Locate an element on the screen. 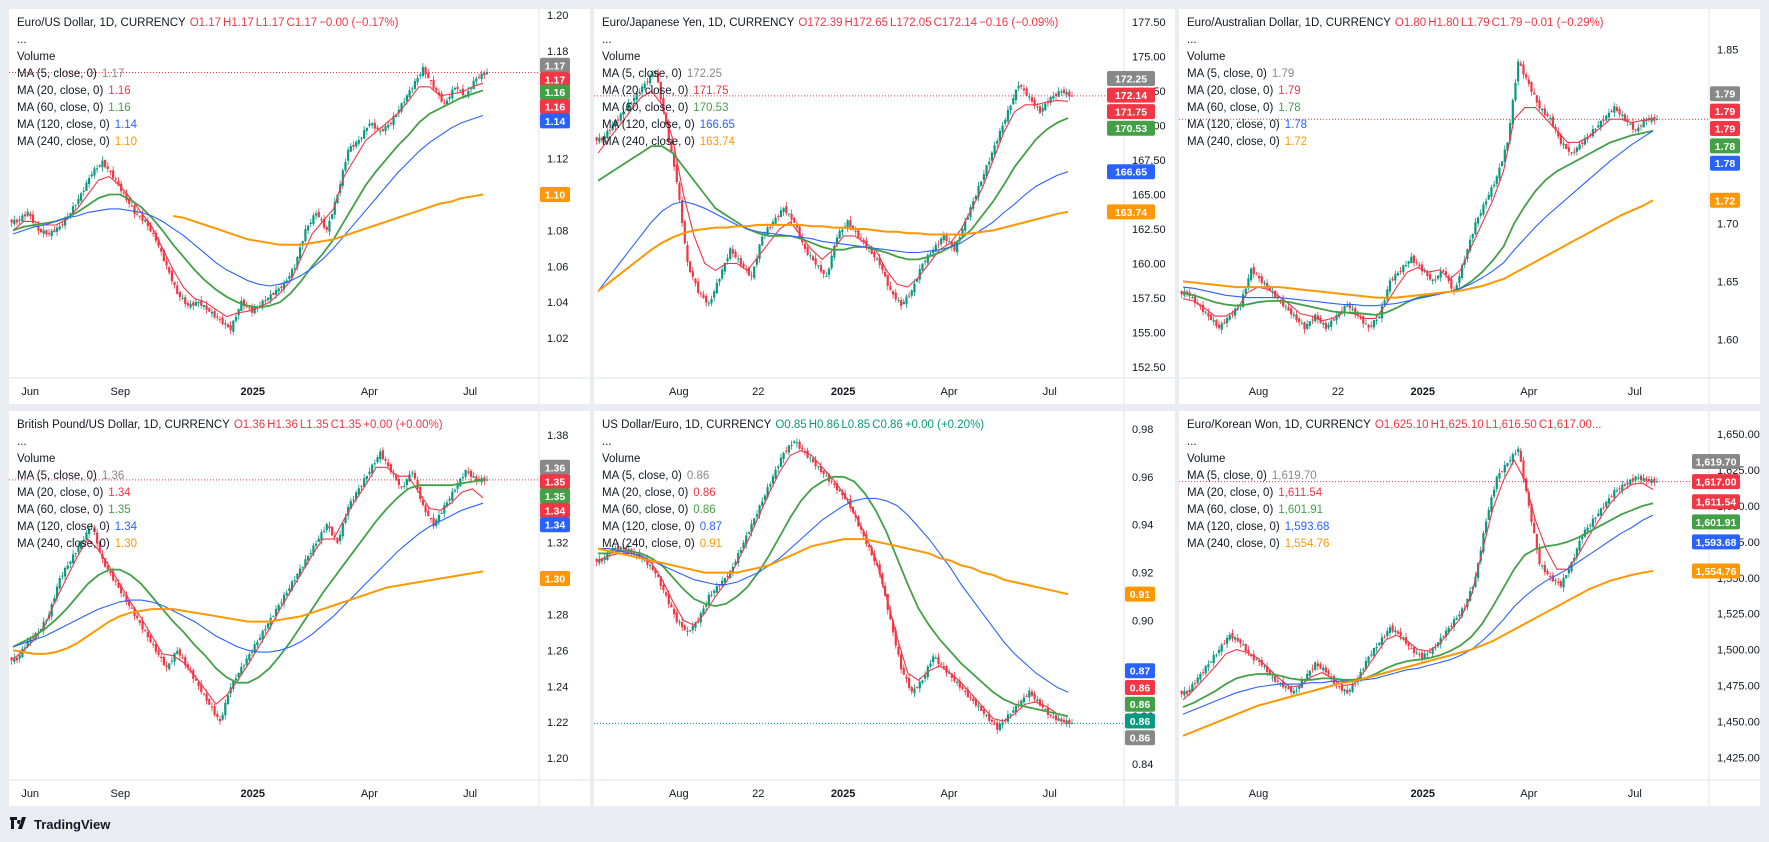 This screenshot has height=842, width=1769. price-tag: 1,617.00 is located at coordinates (1716, 482).